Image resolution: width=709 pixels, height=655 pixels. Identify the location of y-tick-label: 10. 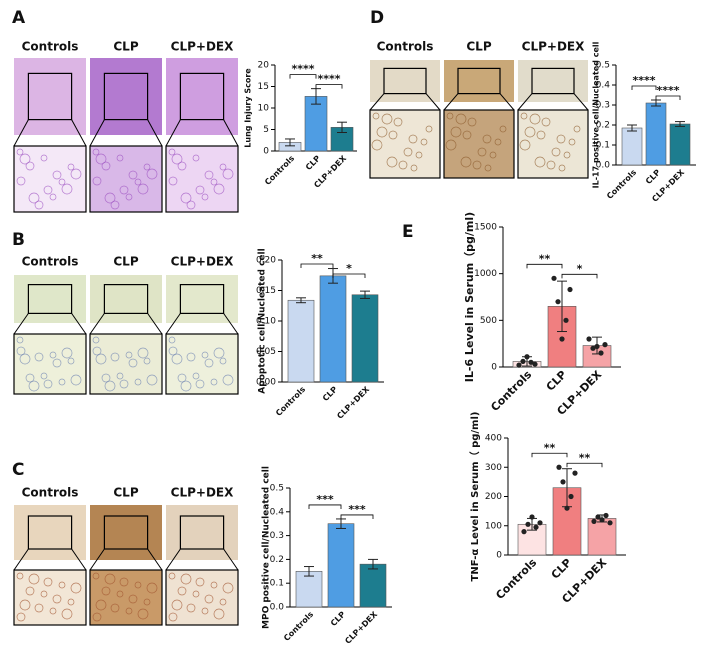
(264, 109).